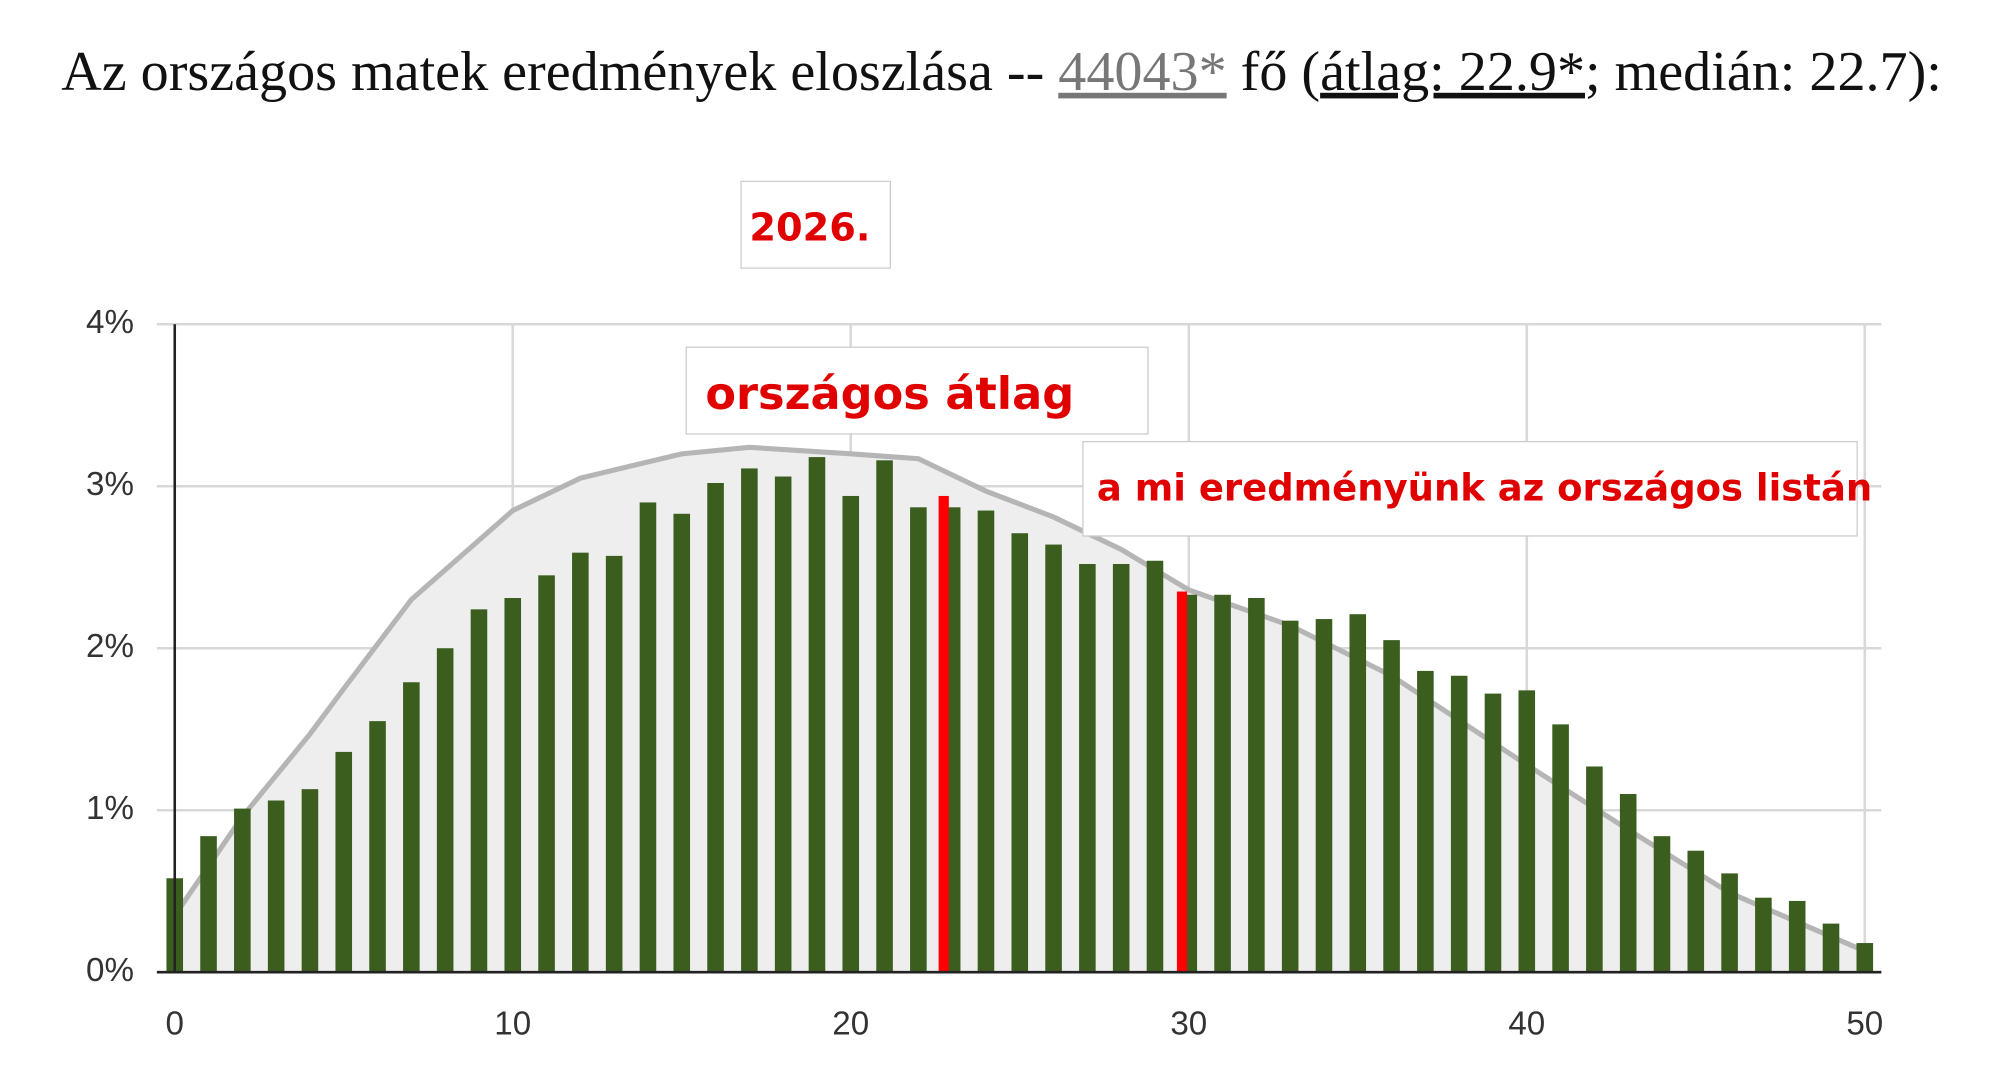  What do you see at coordinates (110, 484) in the screenshot?
I see `y-tick-label: 3%` at bounding box center [110, 484].